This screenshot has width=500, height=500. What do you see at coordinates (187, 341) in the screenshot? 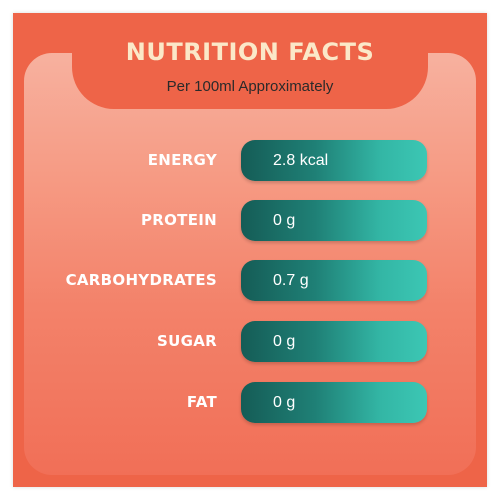
I see `nutrient-label: SUGAR` at bounding box center [187, 341].